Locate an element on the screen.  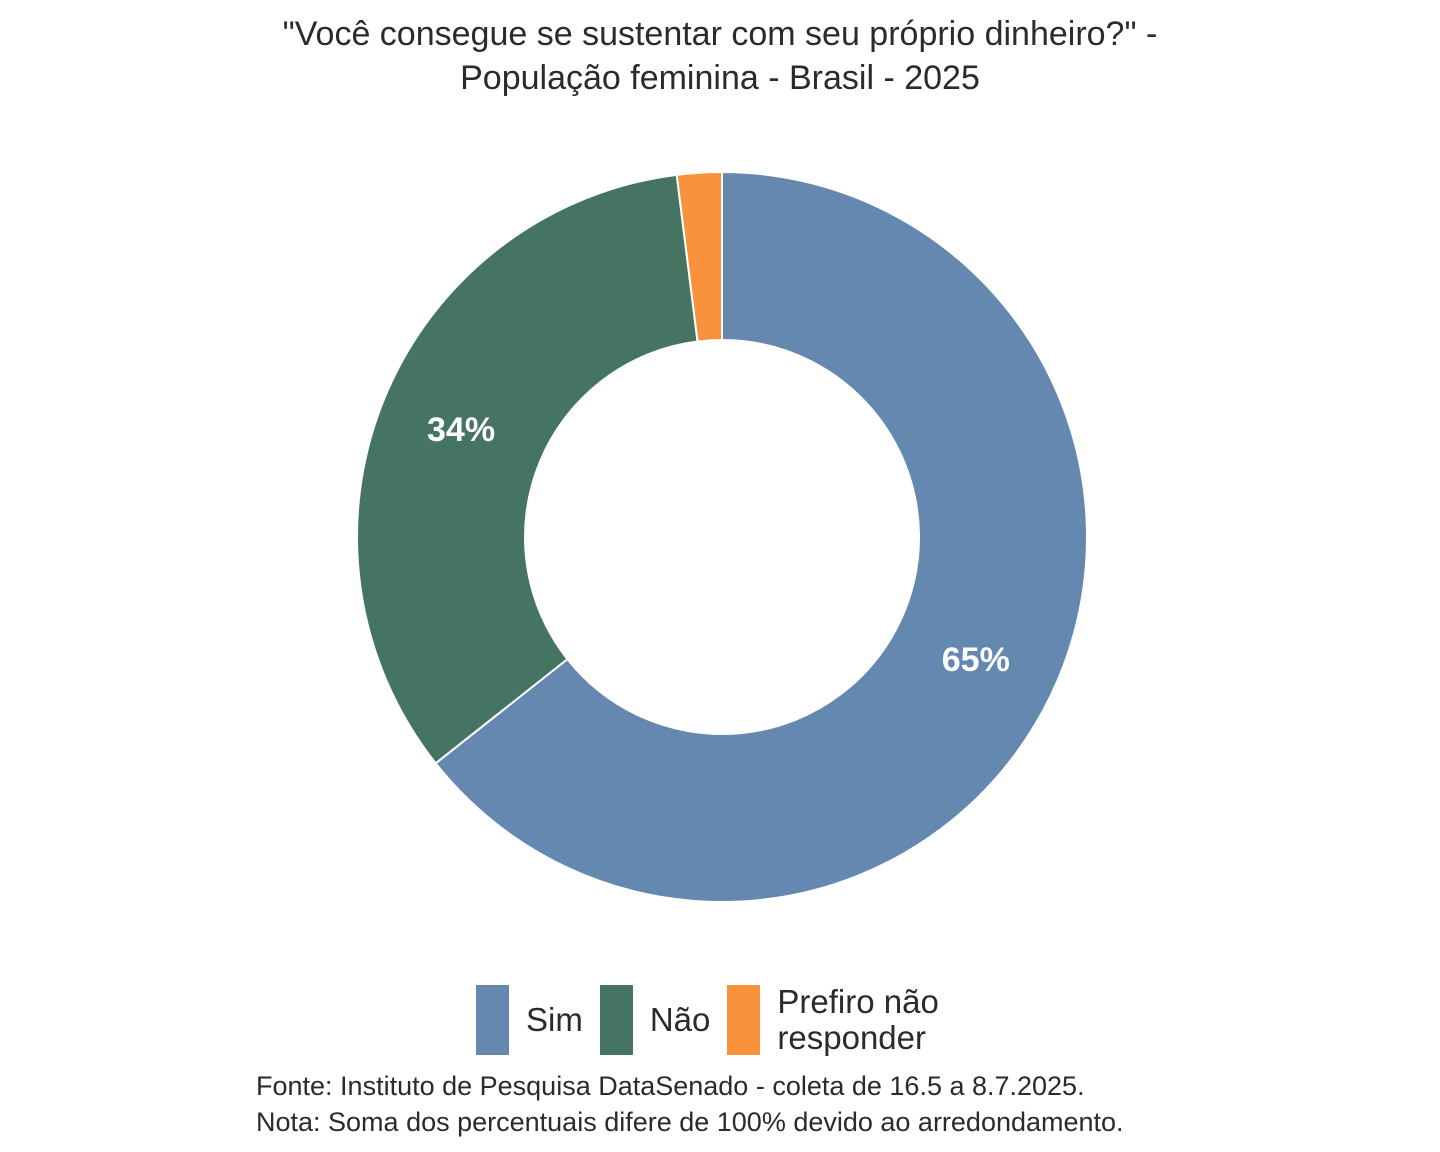
slice-prefiro-nao-responder is located at coordinates (699, 256).